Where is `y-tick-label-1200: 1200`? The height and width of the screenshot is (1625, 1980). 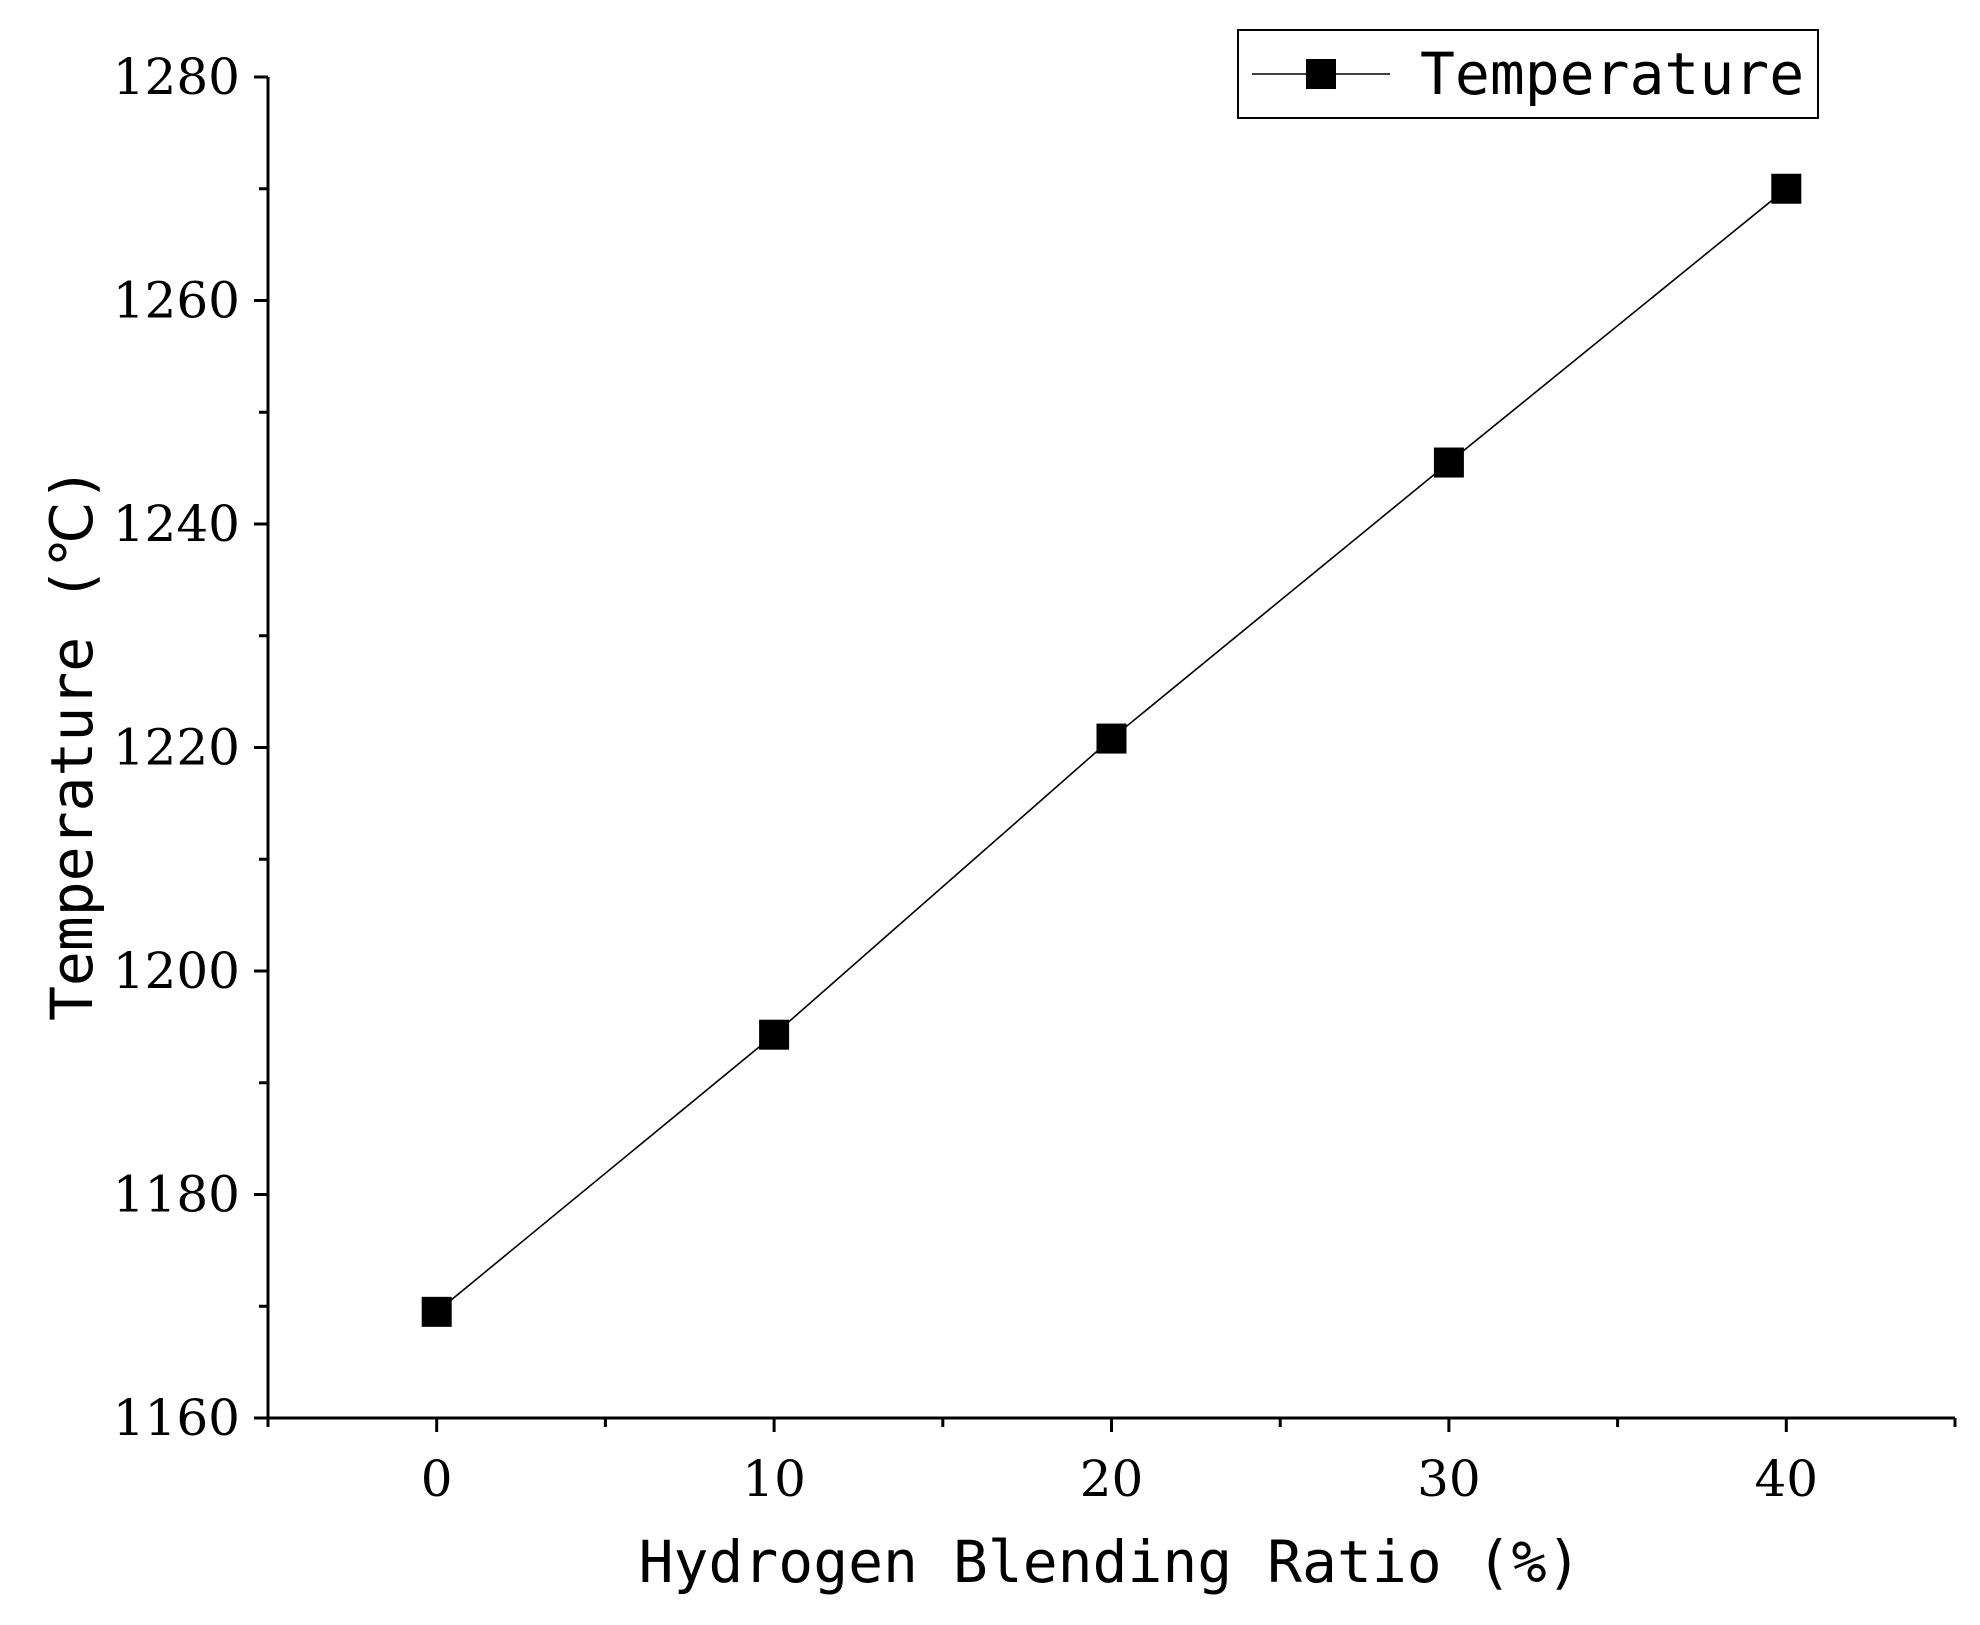
y-tick-label-1200: 1200 is located at coordinates (176, 971).